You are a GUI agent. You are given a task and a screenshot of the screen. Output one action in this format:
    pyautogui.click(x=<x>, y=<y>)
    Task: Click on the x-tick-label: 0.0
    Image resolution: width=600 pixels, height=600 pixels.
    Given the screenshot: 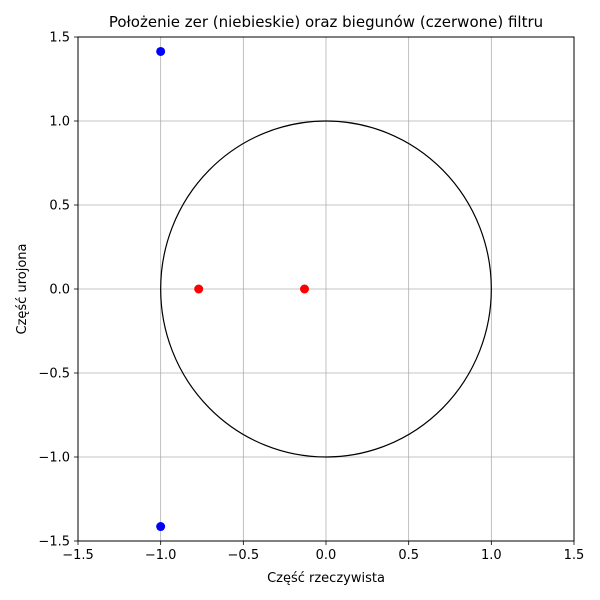 What is the action you would take?
    pyautogui.click(x=326, y=555)
    